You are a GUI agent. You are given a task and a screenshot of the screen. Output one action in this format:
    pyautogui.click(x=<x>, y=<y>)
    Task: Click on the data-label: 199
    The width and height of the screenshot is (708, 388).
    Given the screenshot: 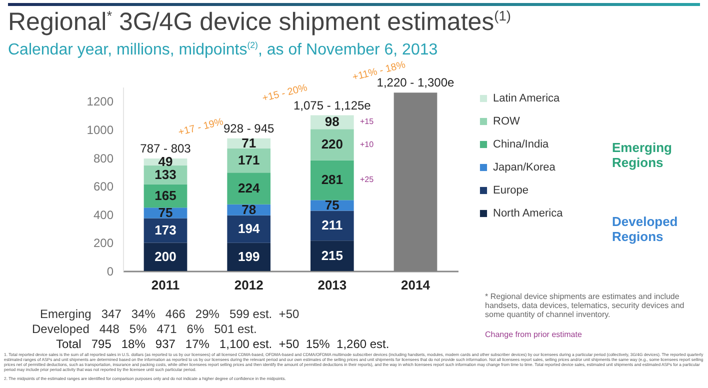 What is the action you would take?
    pyautogui.click(x=249, y=256)
    